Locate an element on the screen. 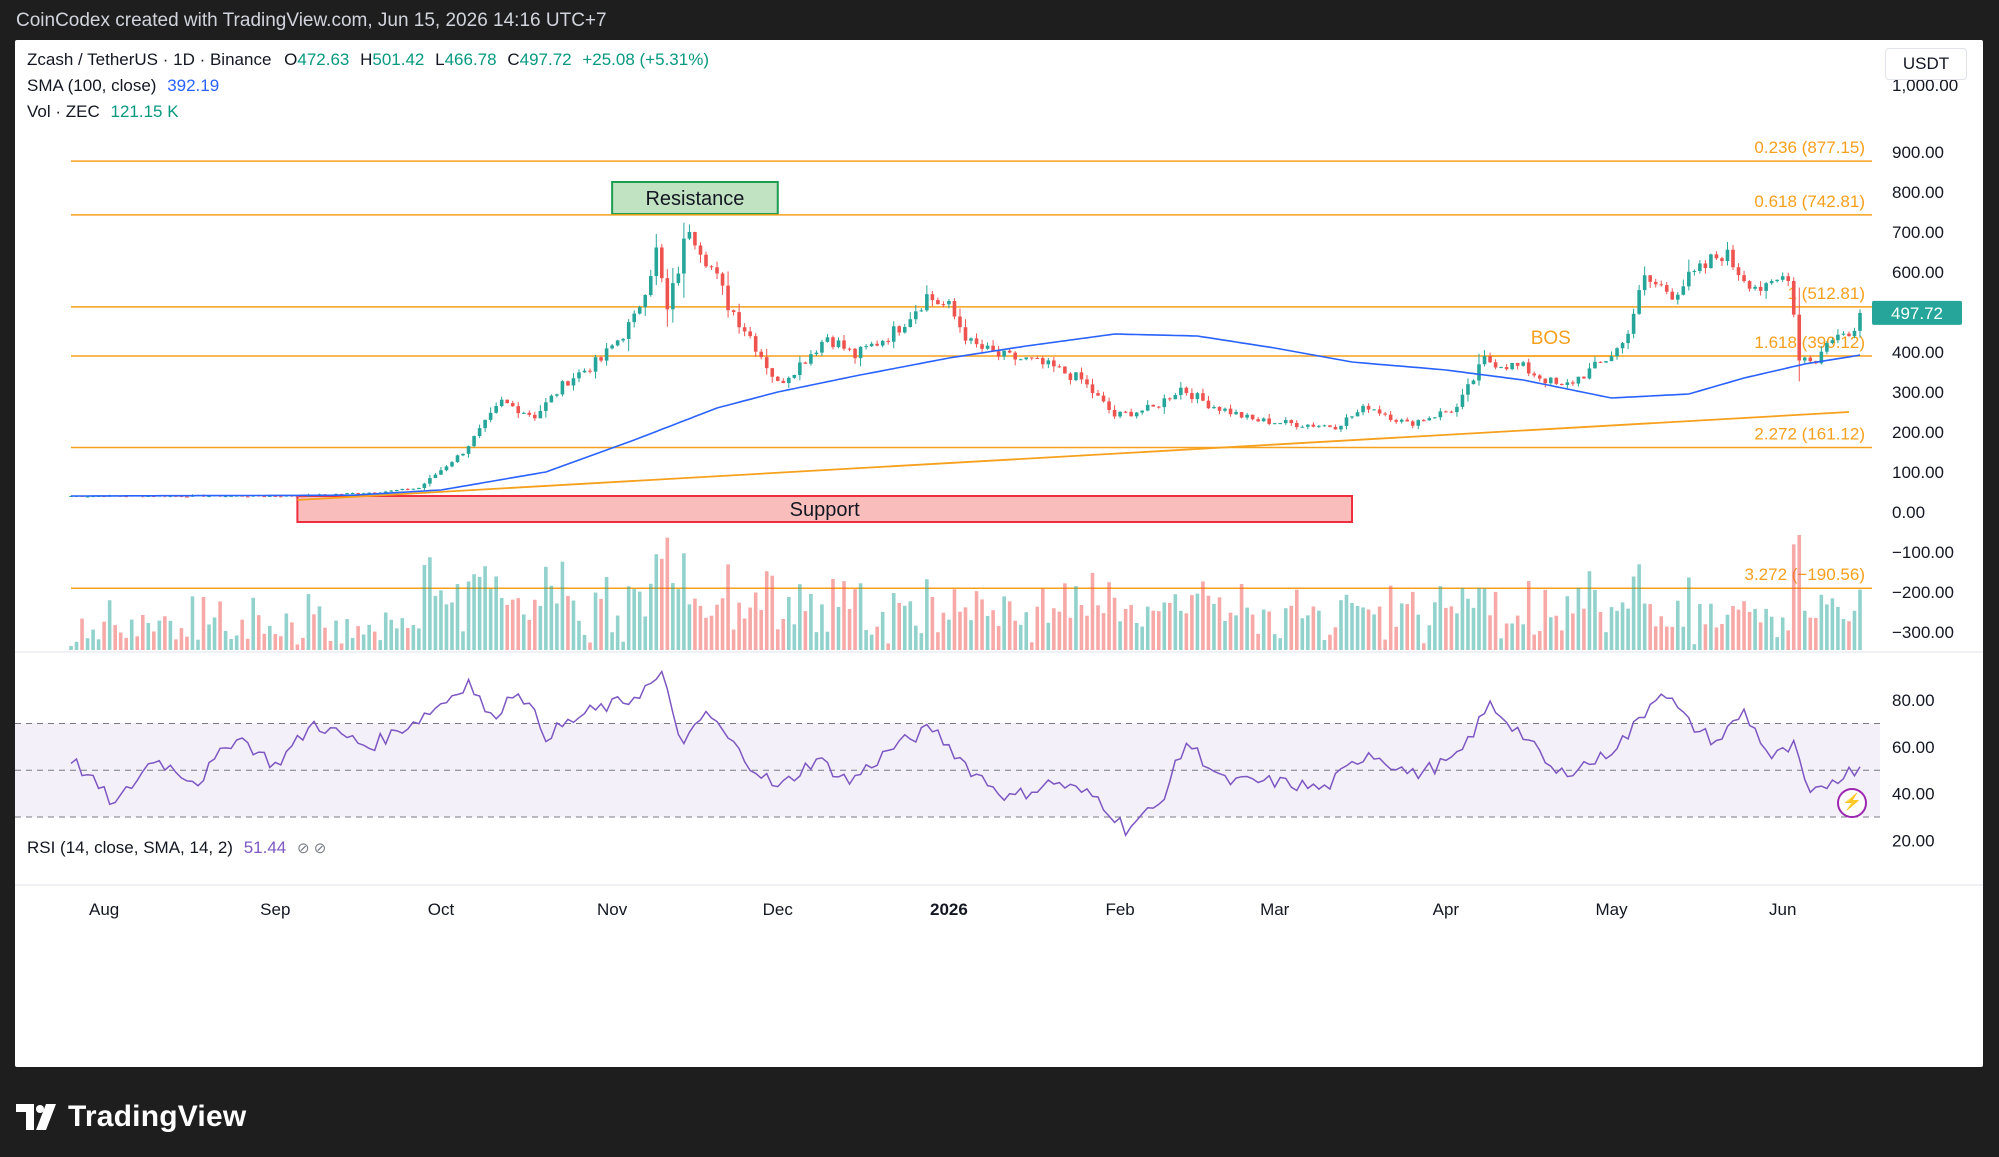 The height and width of the screenshot is (1157, 1999). resistance-zone is located at coordinates (695, 198).